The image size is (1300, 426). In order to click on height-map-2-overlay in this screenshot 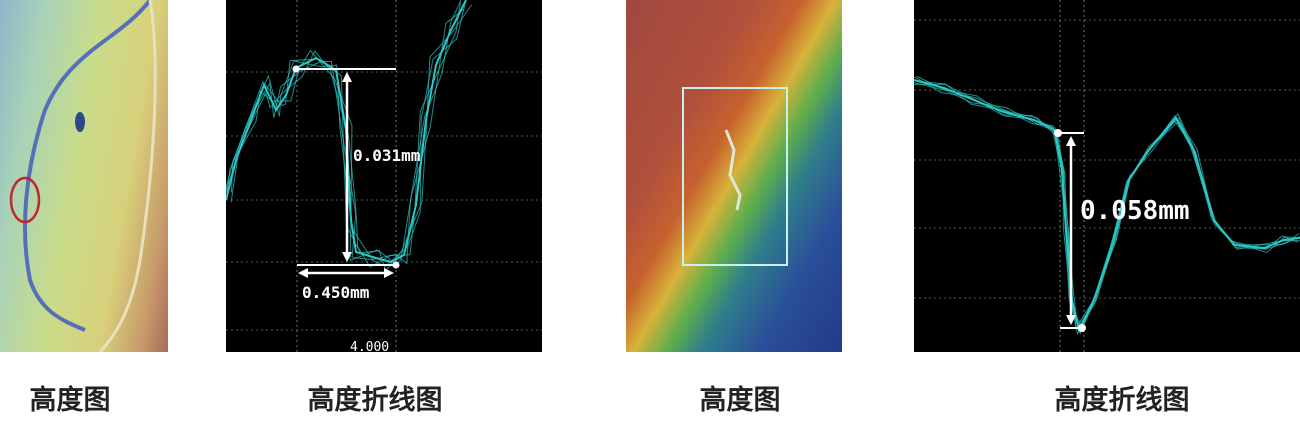, I will do `click(735, 176)`.